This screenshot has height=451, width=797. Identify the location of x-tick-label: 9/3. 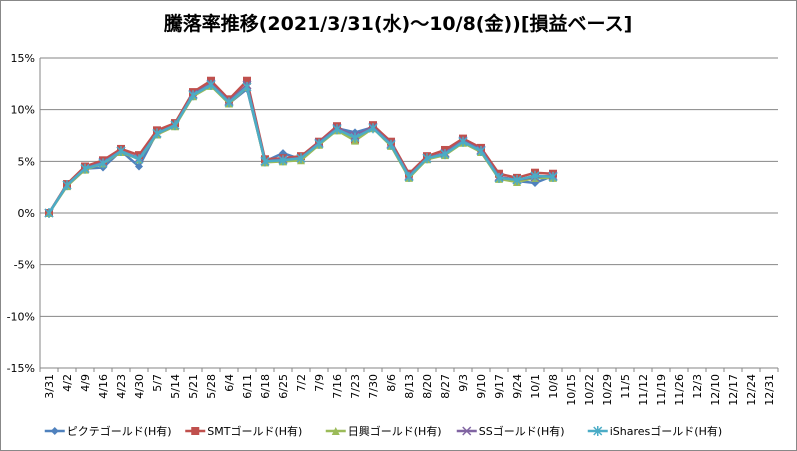
(463, 383).